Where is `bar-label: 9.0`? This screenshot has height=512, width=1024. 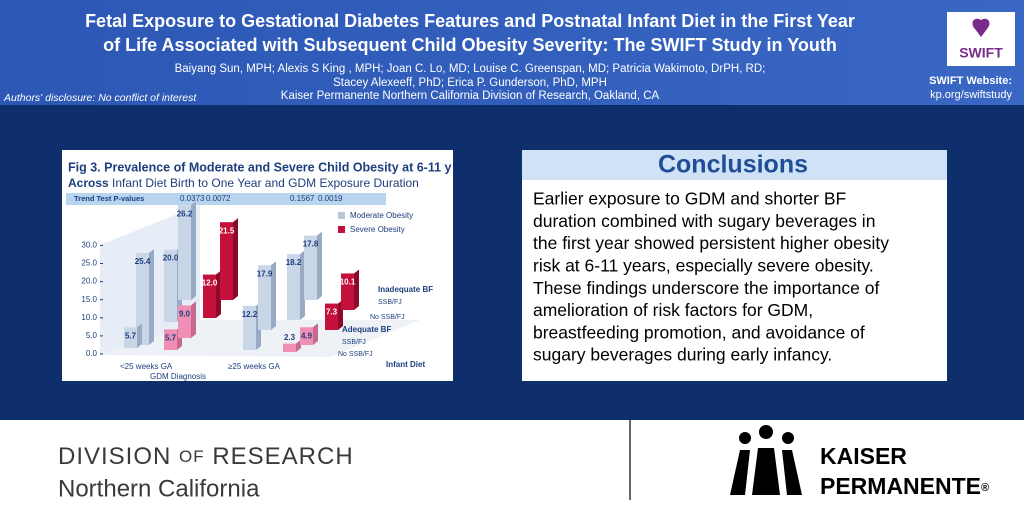 bar-label: 9.0 is located at coordinates (185, 314).